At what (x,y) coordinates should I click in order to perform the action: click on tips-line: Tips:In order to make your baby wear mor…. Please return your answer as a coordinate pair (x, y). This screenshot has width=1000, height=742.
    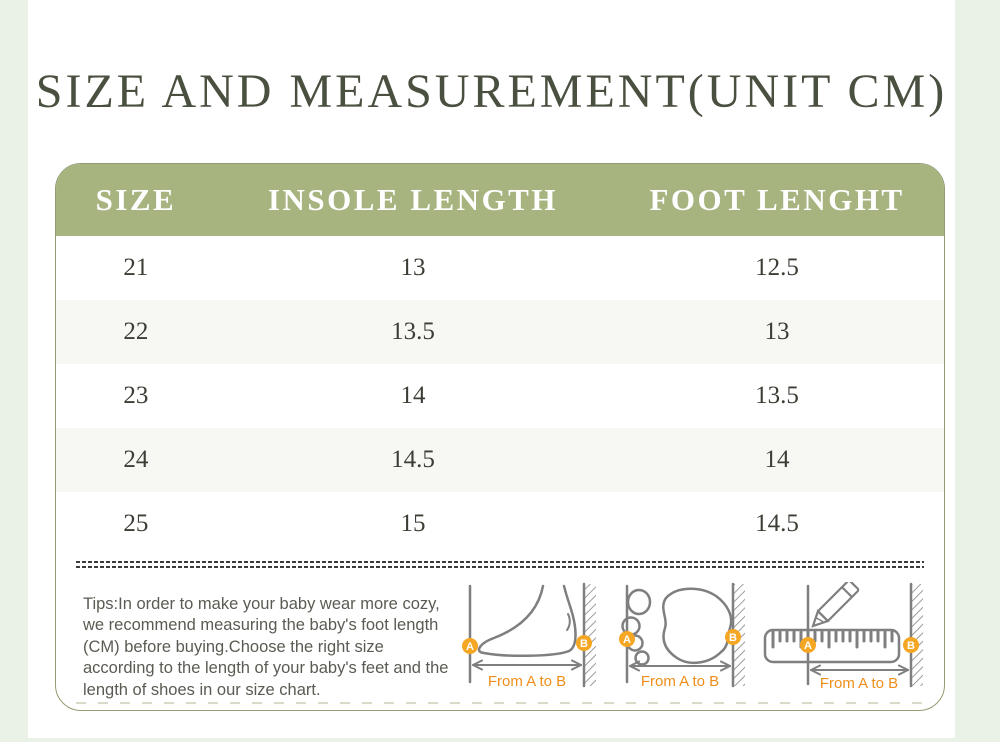
    Looking at the image, I should click on (261, 604).